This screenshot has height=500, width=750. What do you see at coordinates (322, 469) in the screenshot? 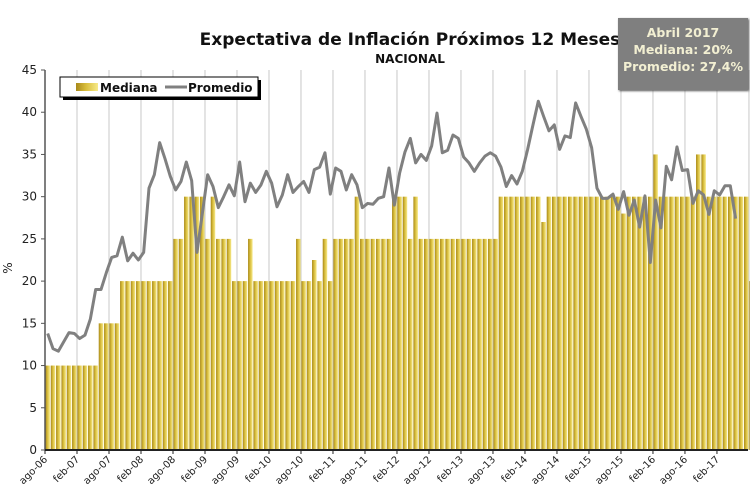
I see `x-tick-label: feb-11` at bounding box center [322, 469].